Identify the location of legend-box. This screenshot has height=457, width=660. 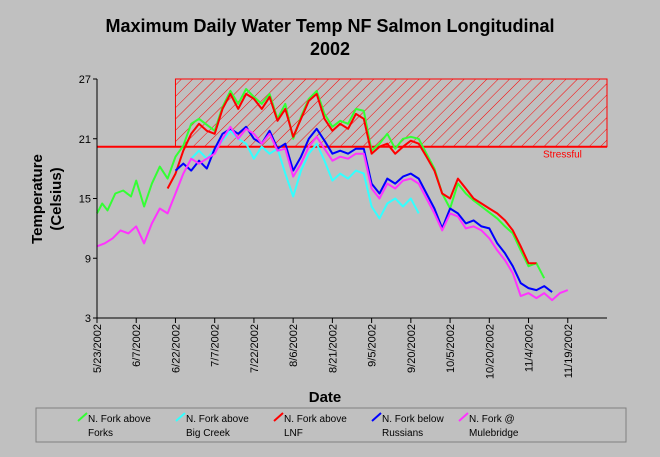
(331, 425).